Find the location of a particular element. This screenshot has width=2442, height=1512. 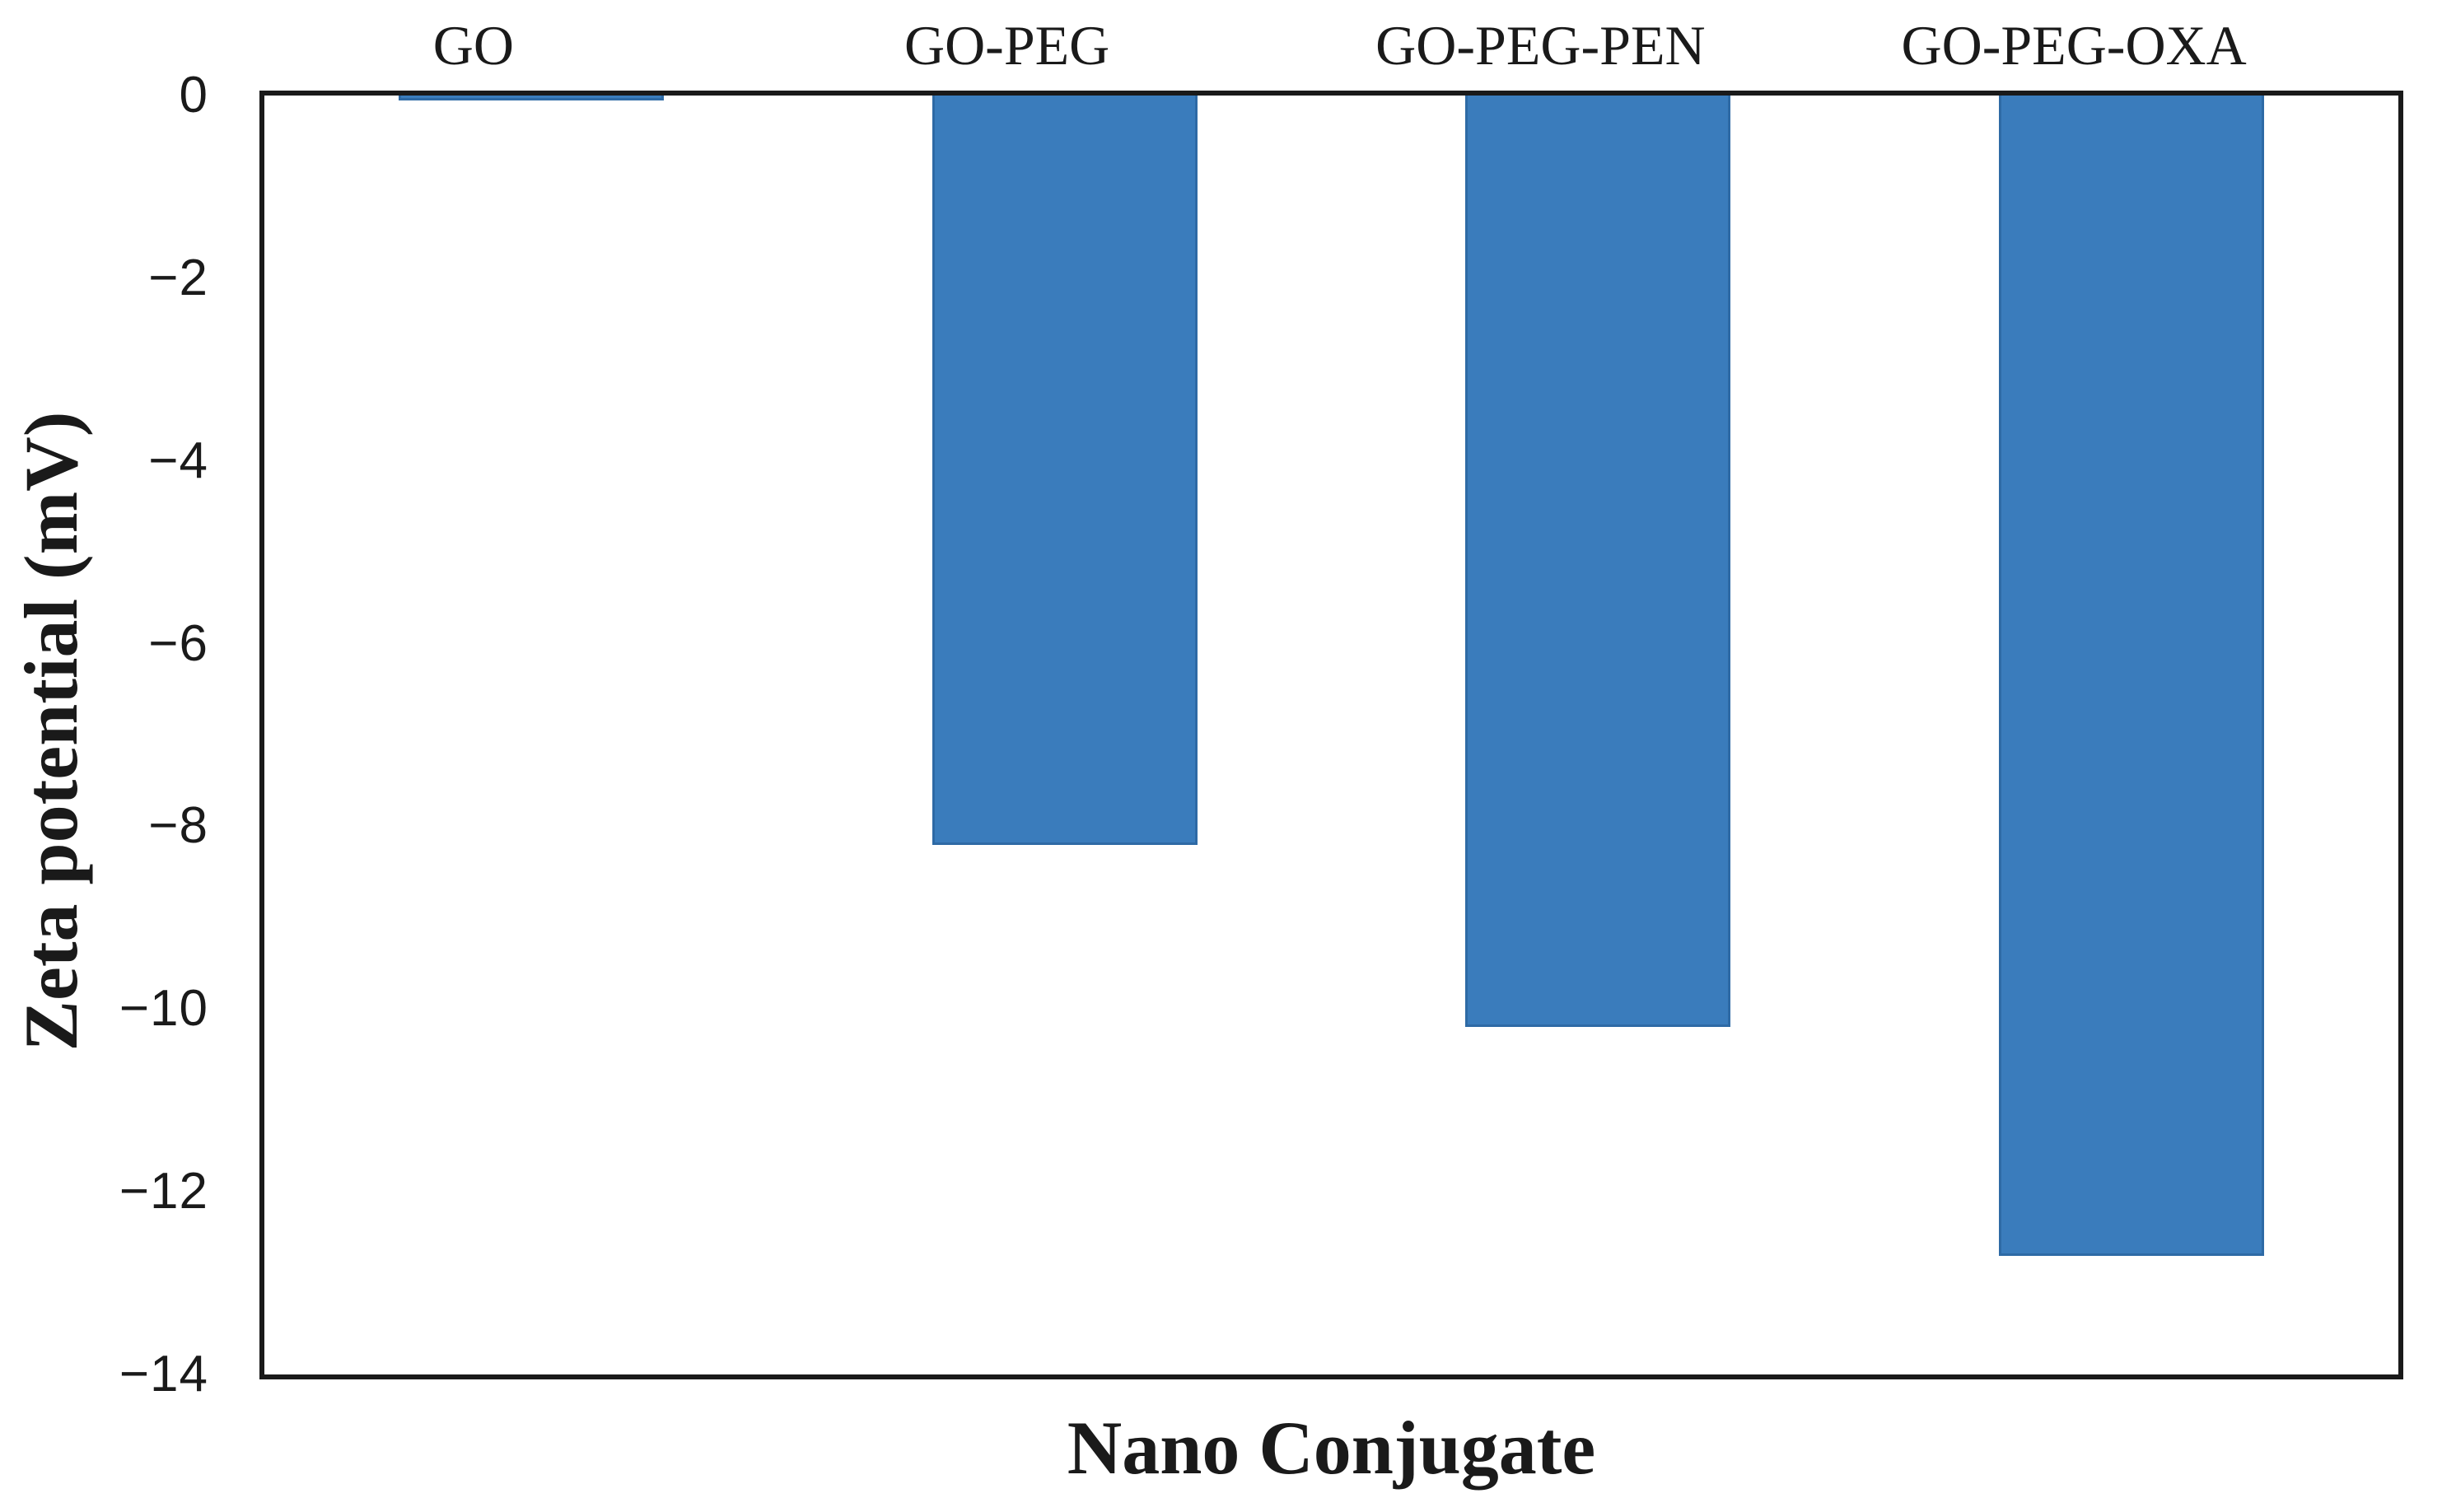

y-tick-label: −10 is located at coordinates (163, 1009).